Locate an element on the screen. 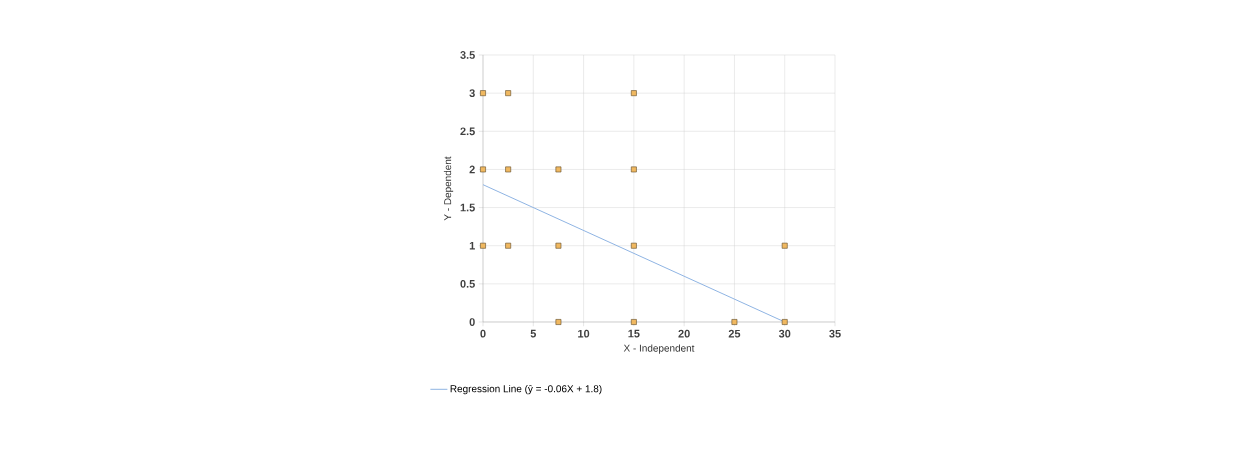  y-tick-label: 1 is located at coordinates (472, 245).